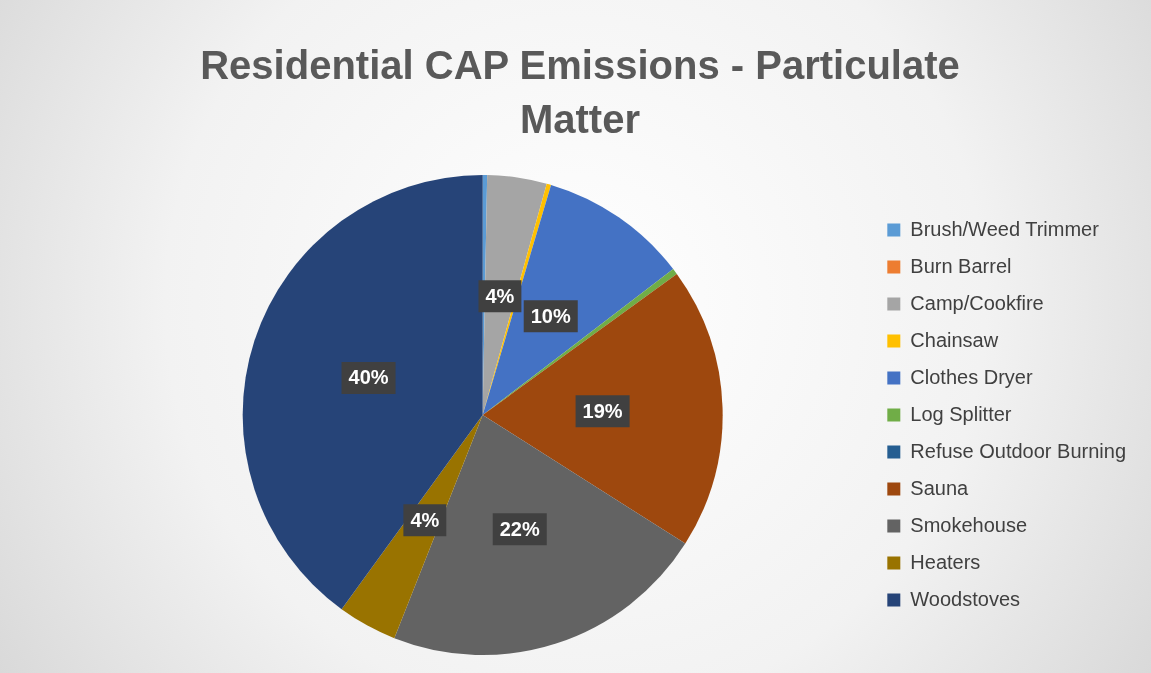  What do you see at coordinates (969, 524) in the screenshot?
I see `legend-label: Smokehouse` at bounding box center [969, 524].